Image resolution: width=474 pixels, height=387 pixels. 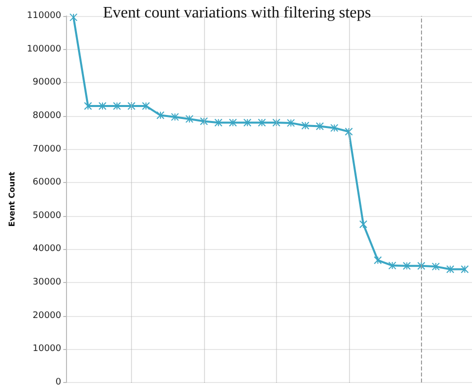 What do you see at coordinates (47, 83) in the screenshot?
I see `y-tick-label: 90000` at bounding box center [47, 83].